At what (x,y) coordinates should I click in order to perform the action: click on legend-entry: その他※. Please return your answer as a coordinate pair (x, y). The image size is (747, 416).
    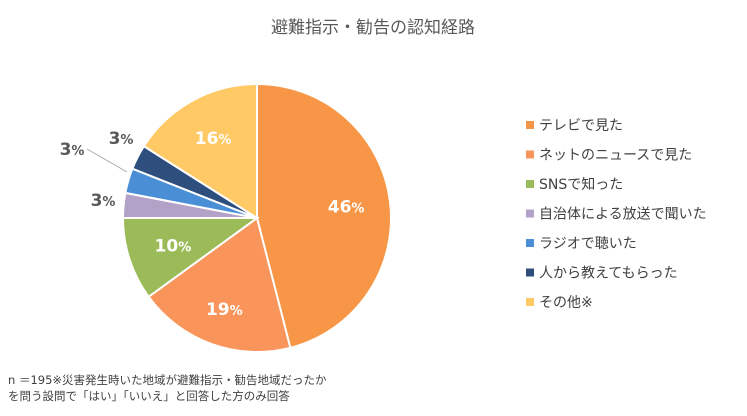
    Looking at the image, I should click on (566, 303).